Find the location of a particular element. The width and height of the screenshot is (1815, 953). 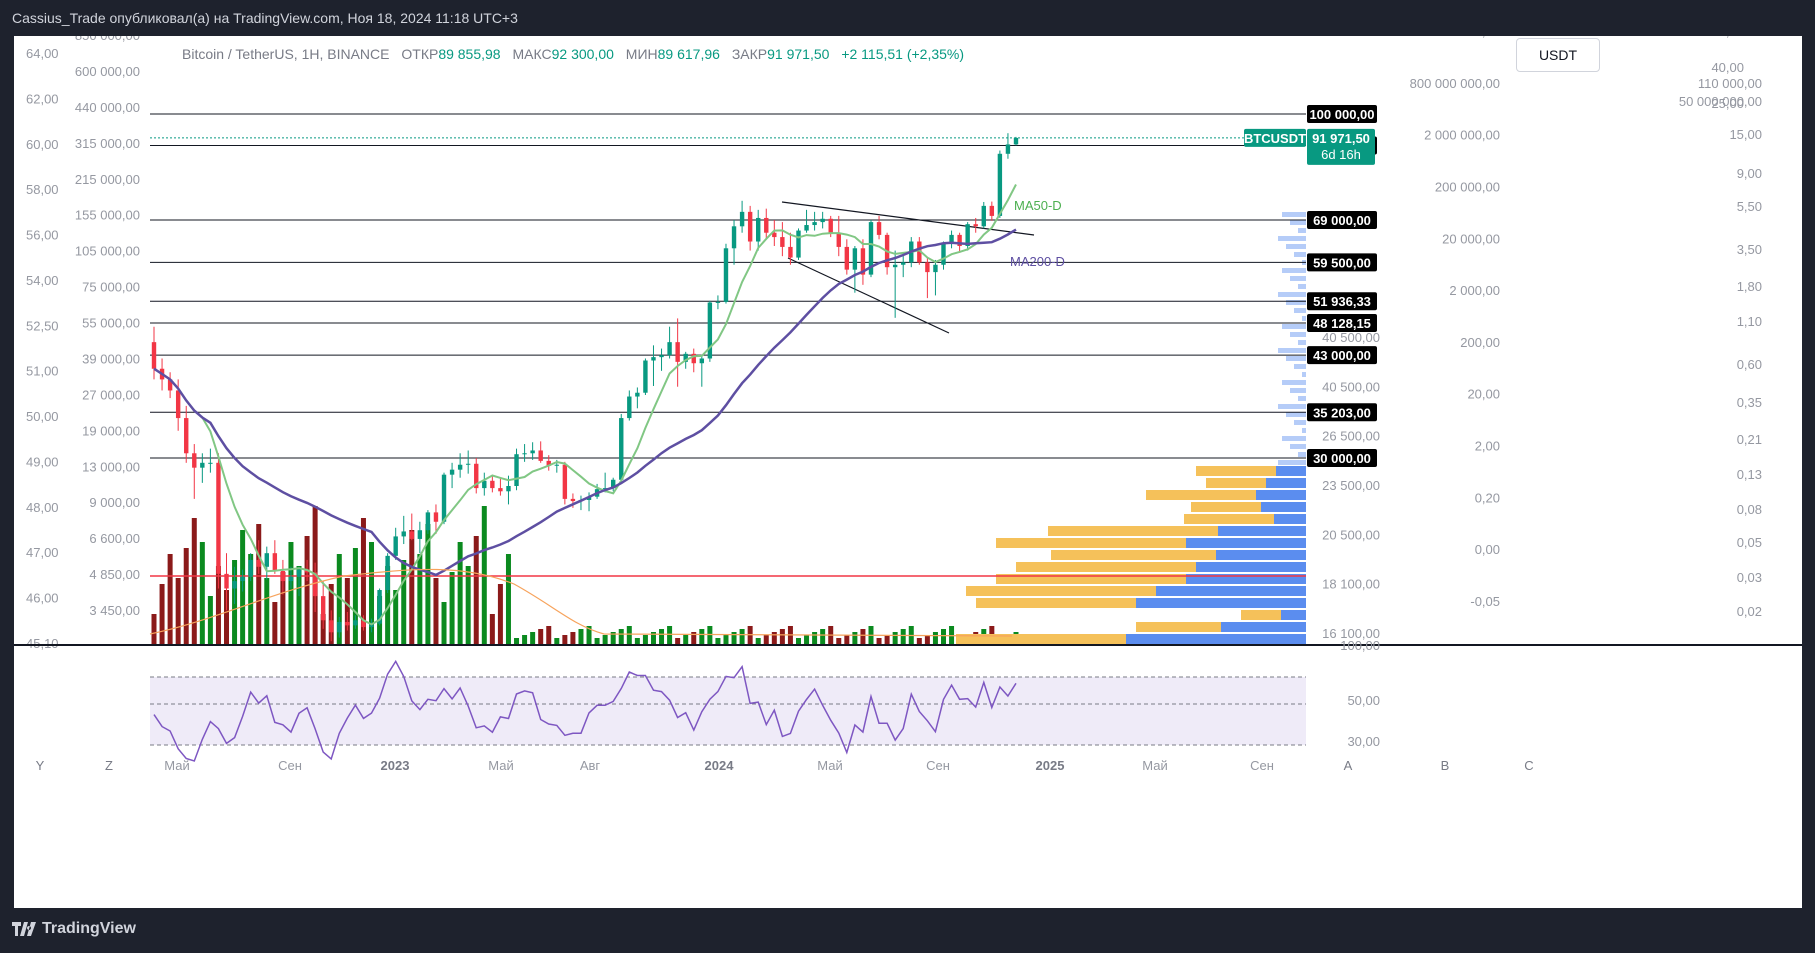

level-price-tag: 100 000,00 is located at coordinates (1342, 114).